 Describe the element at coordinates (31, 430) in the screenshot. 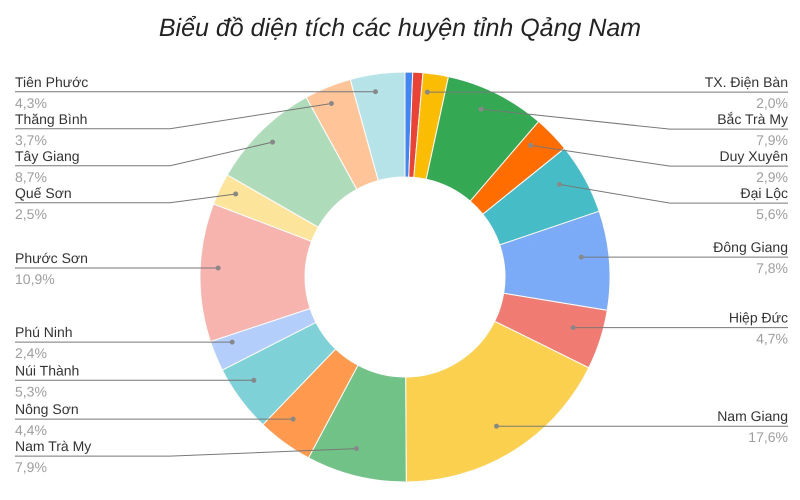

I see `data-label: 4,4%` at that location.